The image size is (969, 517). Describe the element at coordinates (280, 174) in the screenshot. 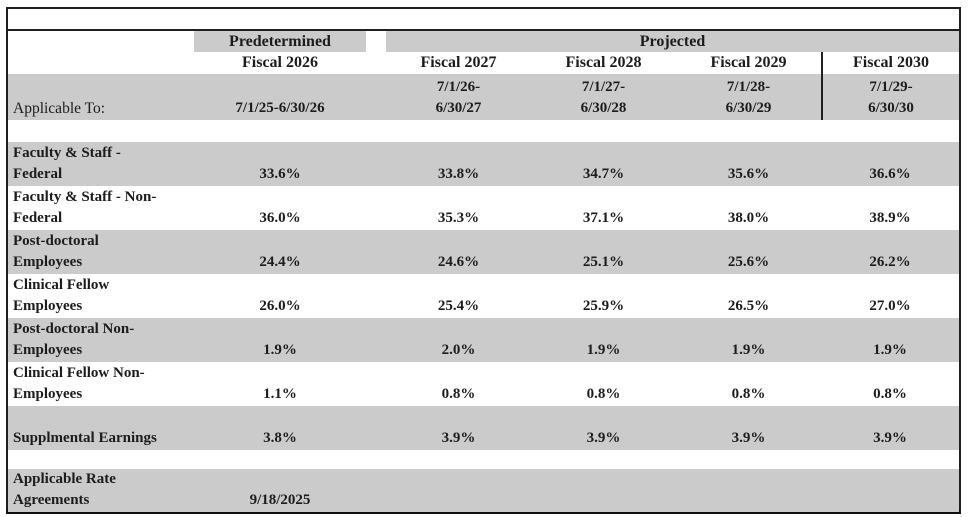

I see `rate-value: 33.6%` at that location.